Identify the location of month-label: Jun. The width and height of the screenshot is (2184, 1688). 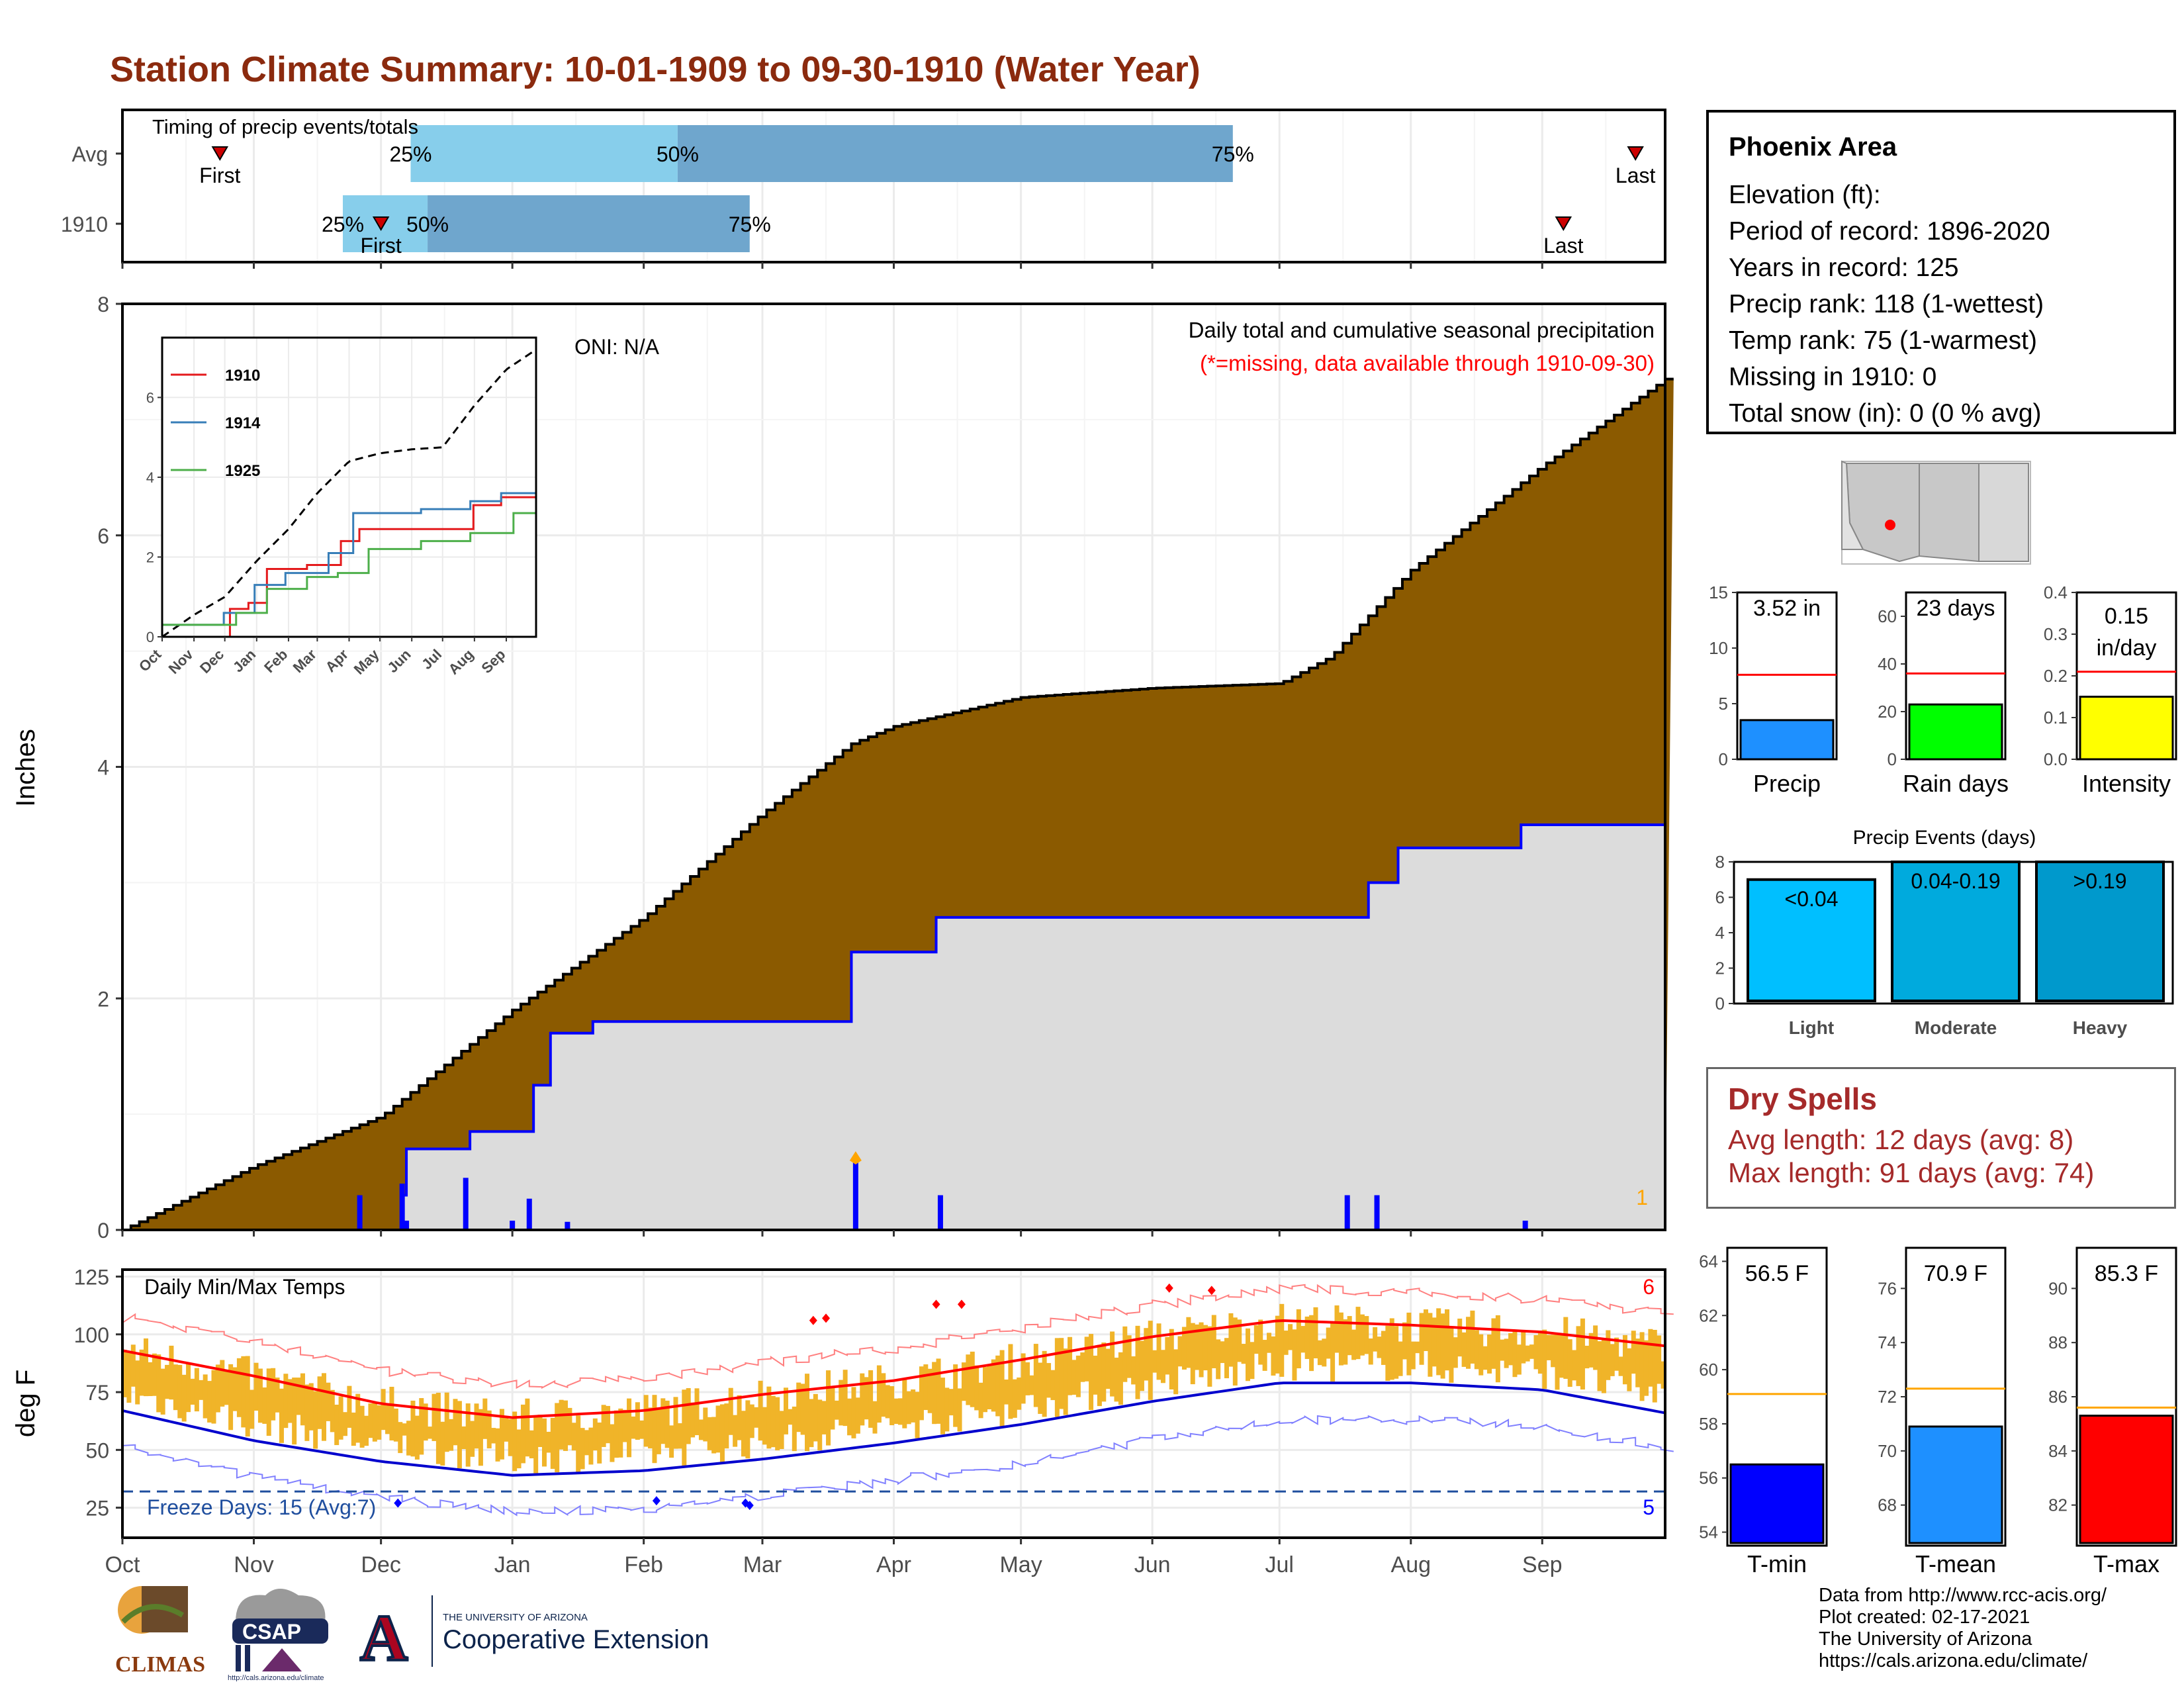
(1152, 1564).